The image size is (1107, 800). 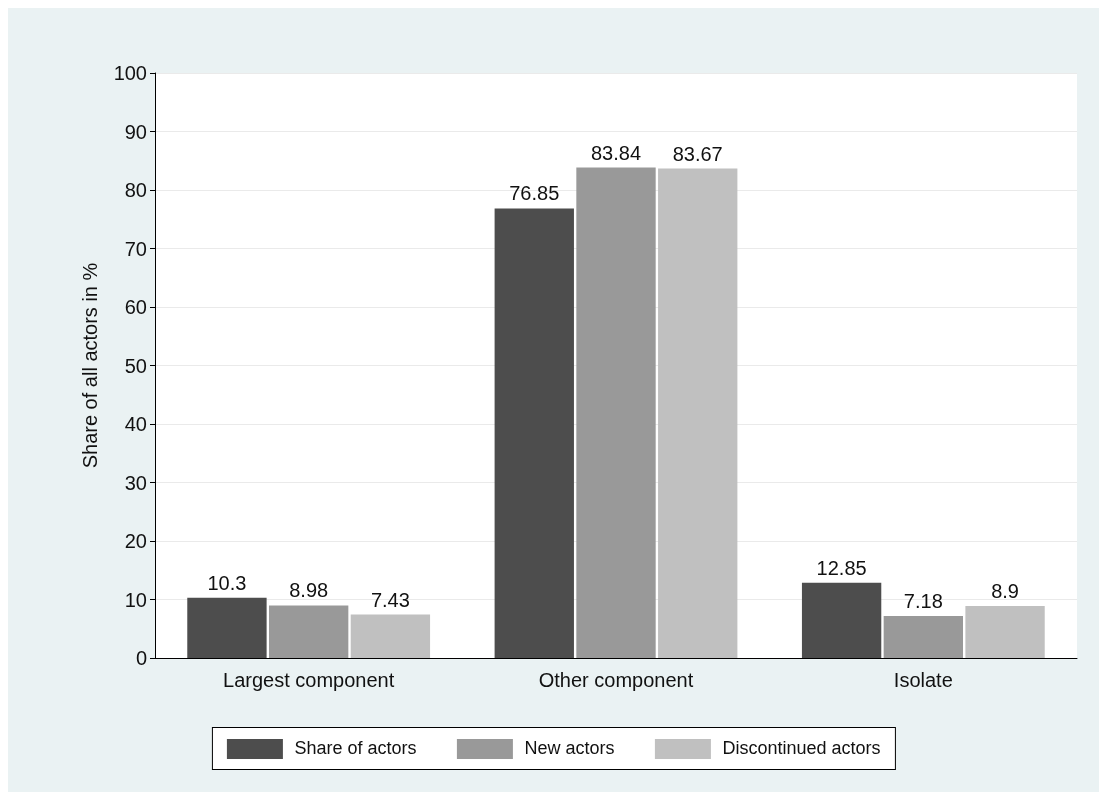 What do you see at coordinates (355, 748) in the screenshot?
I see `legend-label: Share of actors` at bounding box center [355, 748].